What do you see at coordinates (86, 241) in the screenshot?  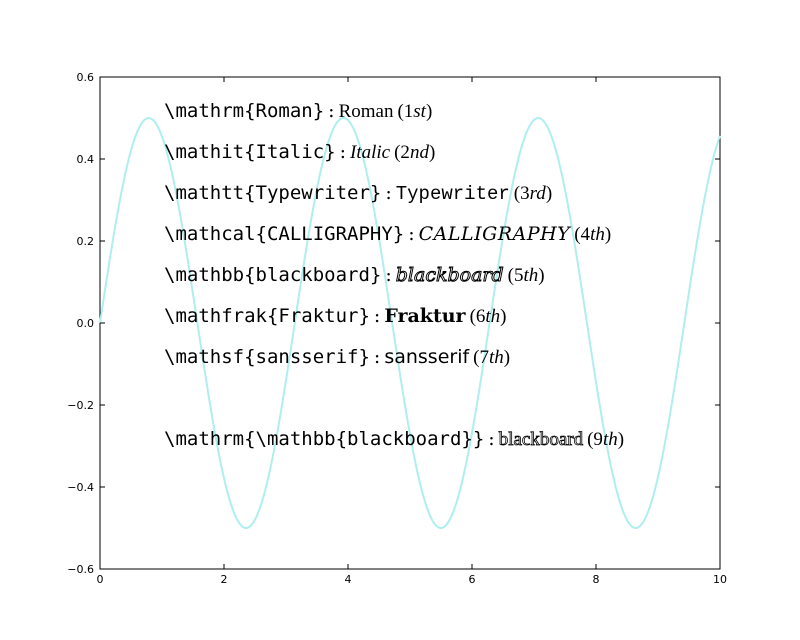 I see `y-tick-label: 0.2` at bounding box center [86, 241].